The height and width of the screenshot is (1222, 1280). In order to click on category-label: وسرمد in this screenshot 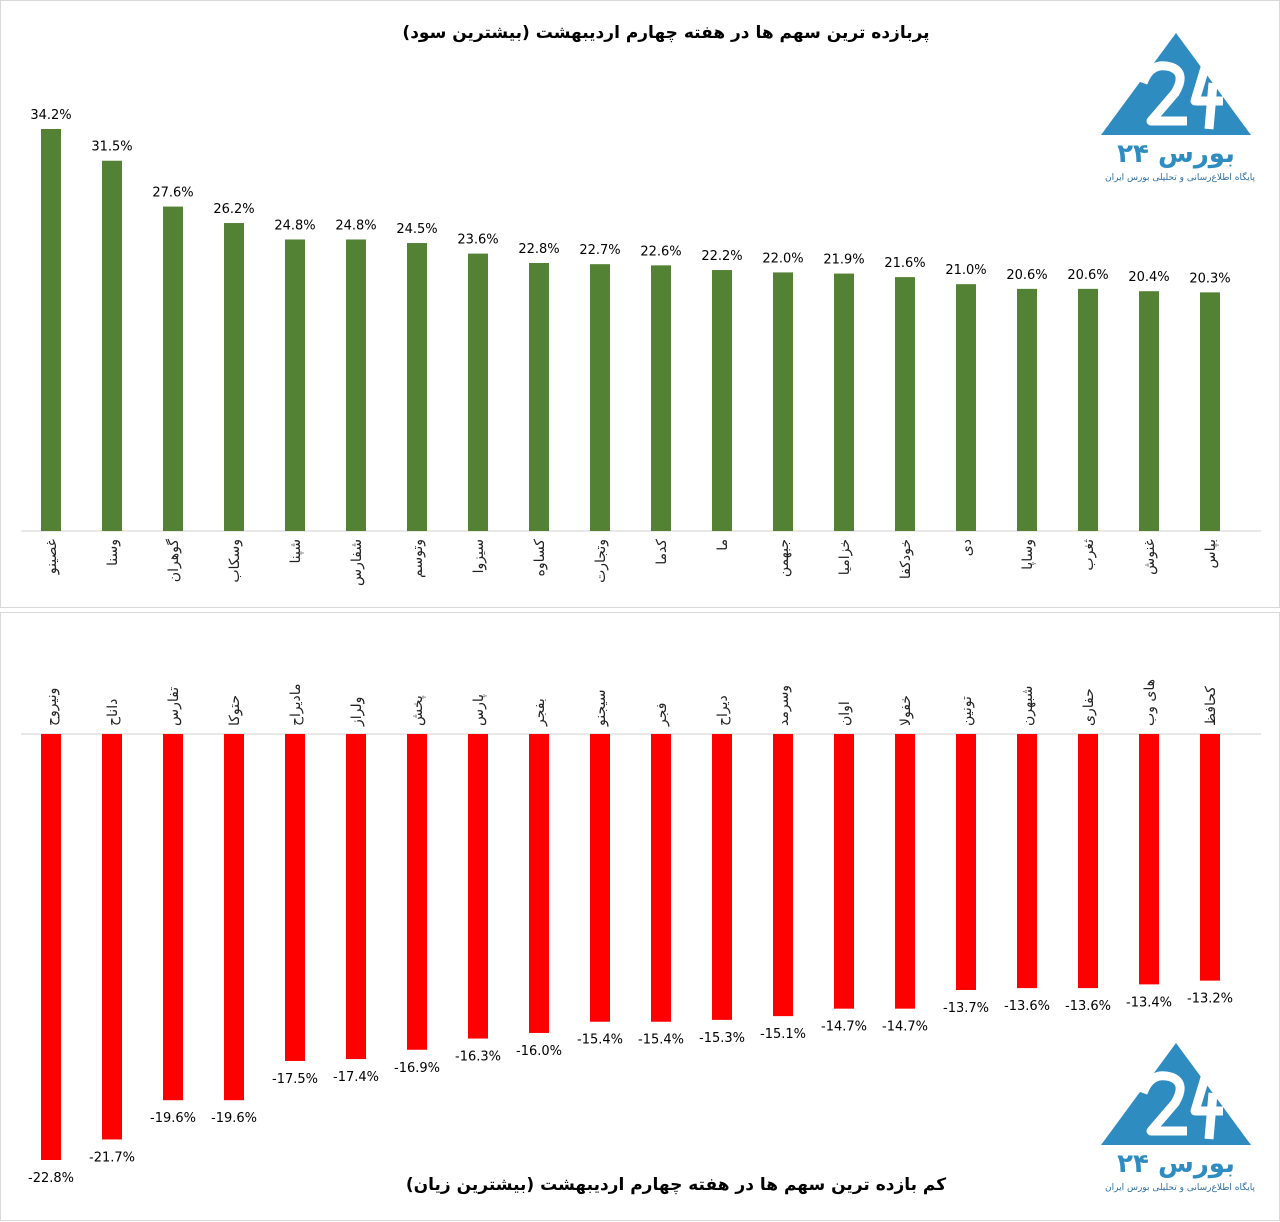, I will do `click(784, 705)`.